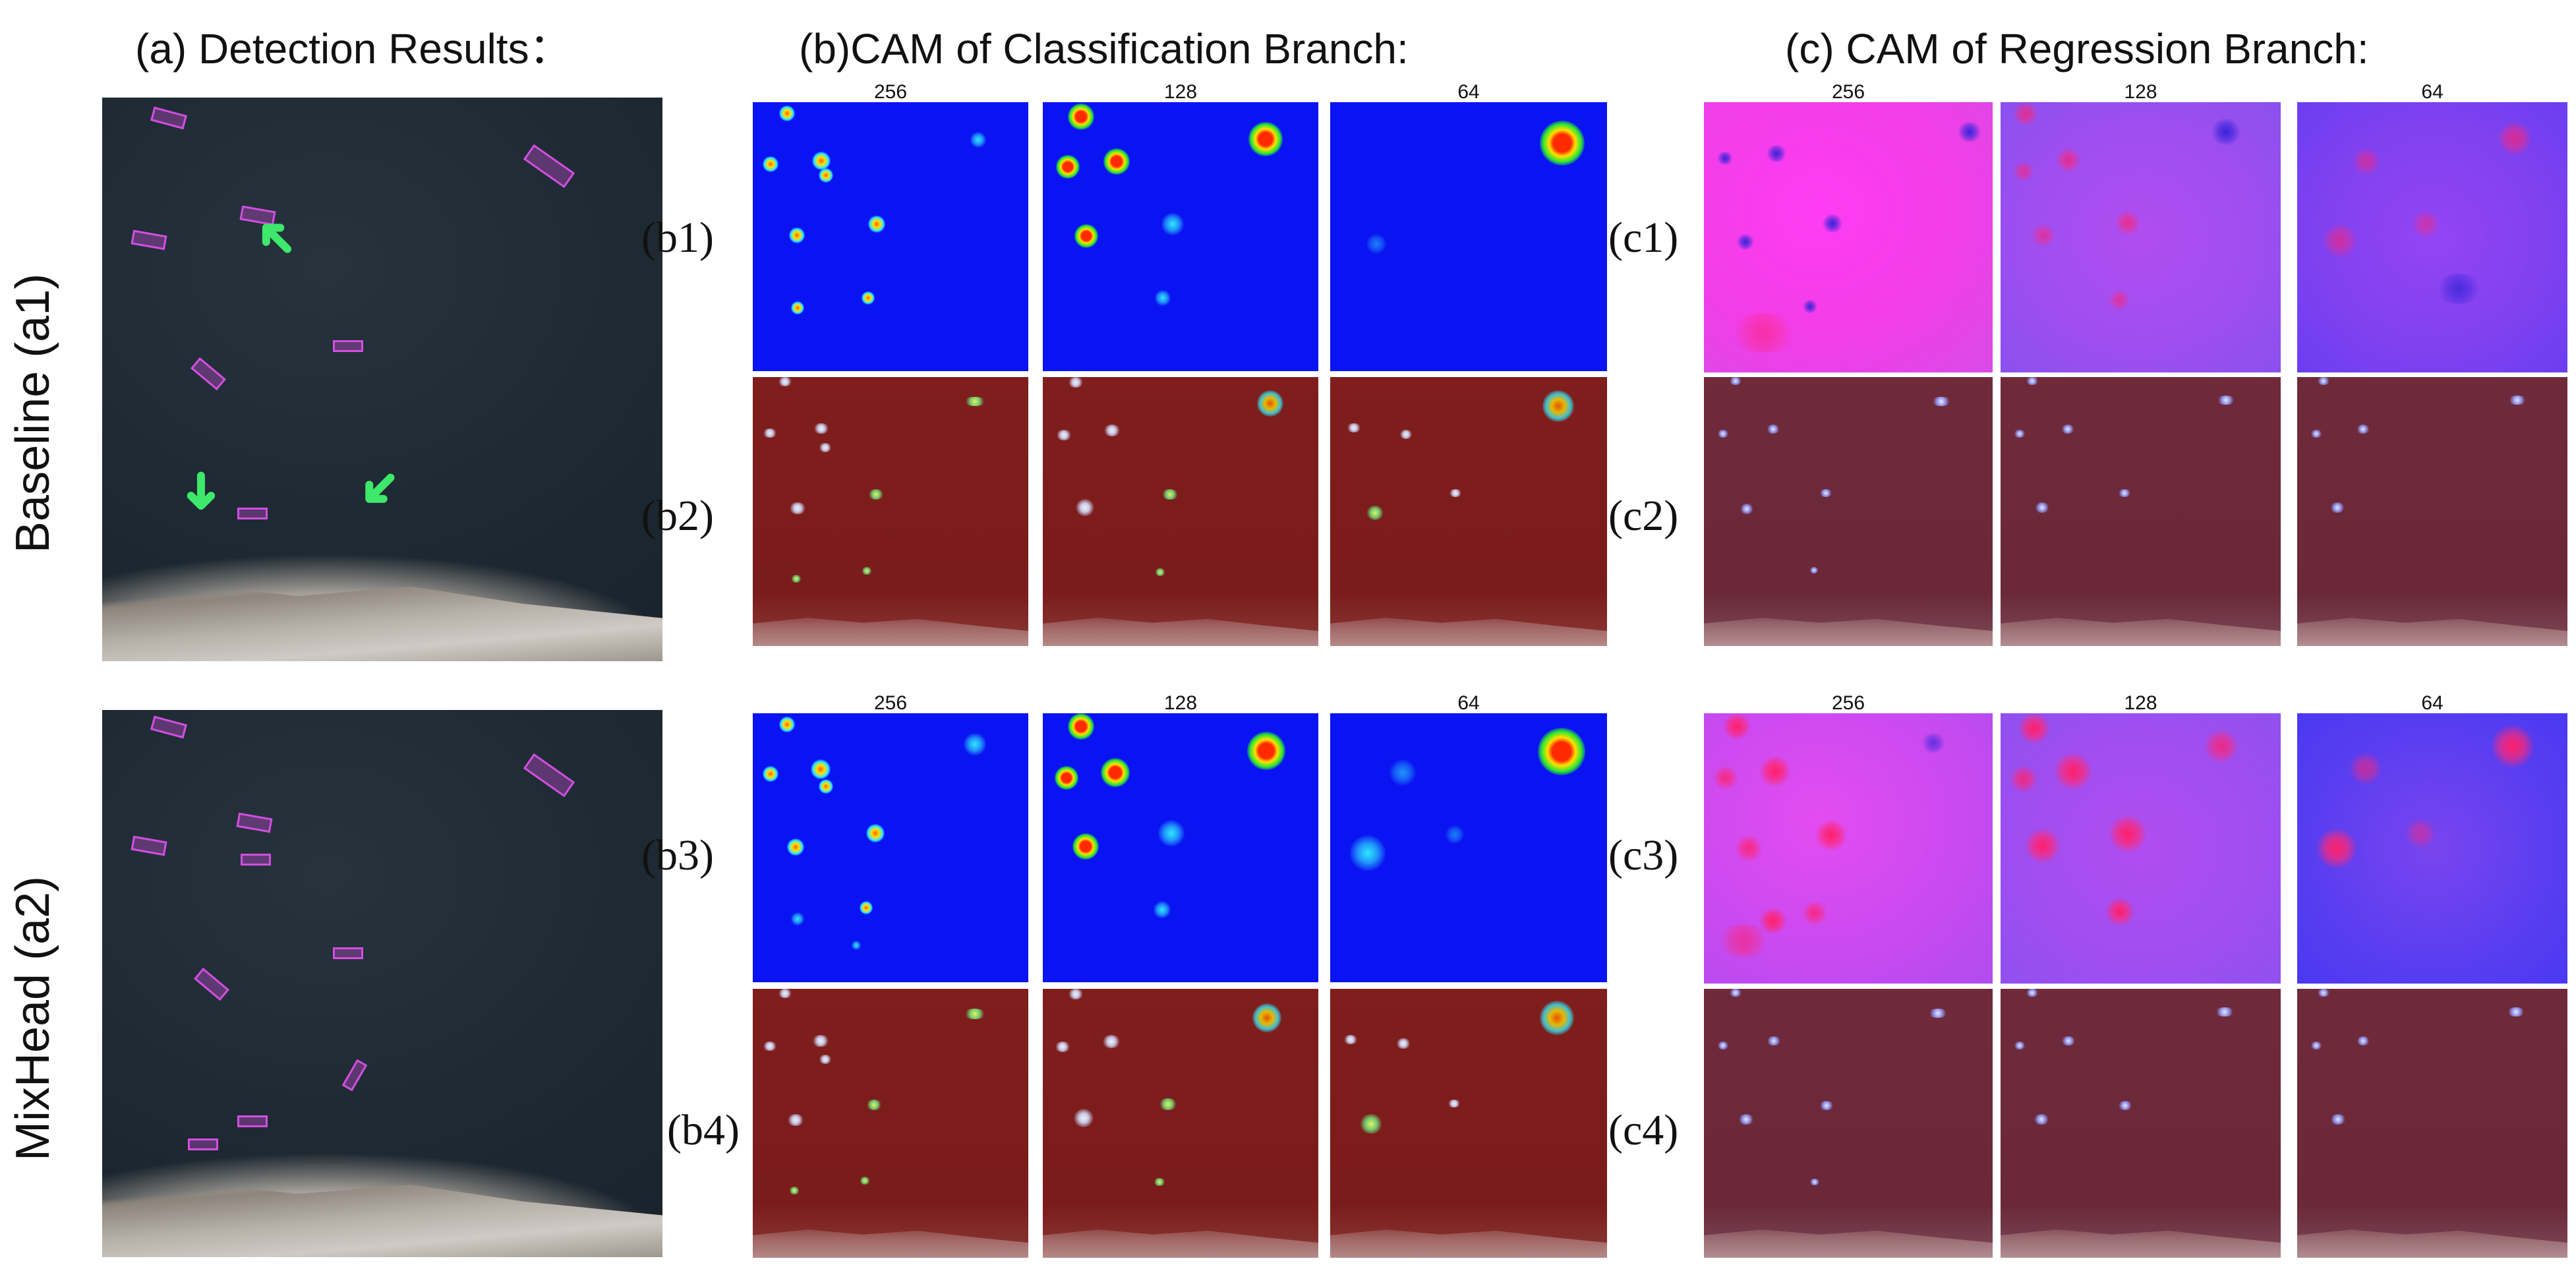 The image size is (2576, 1269). What do you see at coordinates (1643, 238) in the screenshot?
I see `label-c1: (c1)` at bounding box center [1643, 238].